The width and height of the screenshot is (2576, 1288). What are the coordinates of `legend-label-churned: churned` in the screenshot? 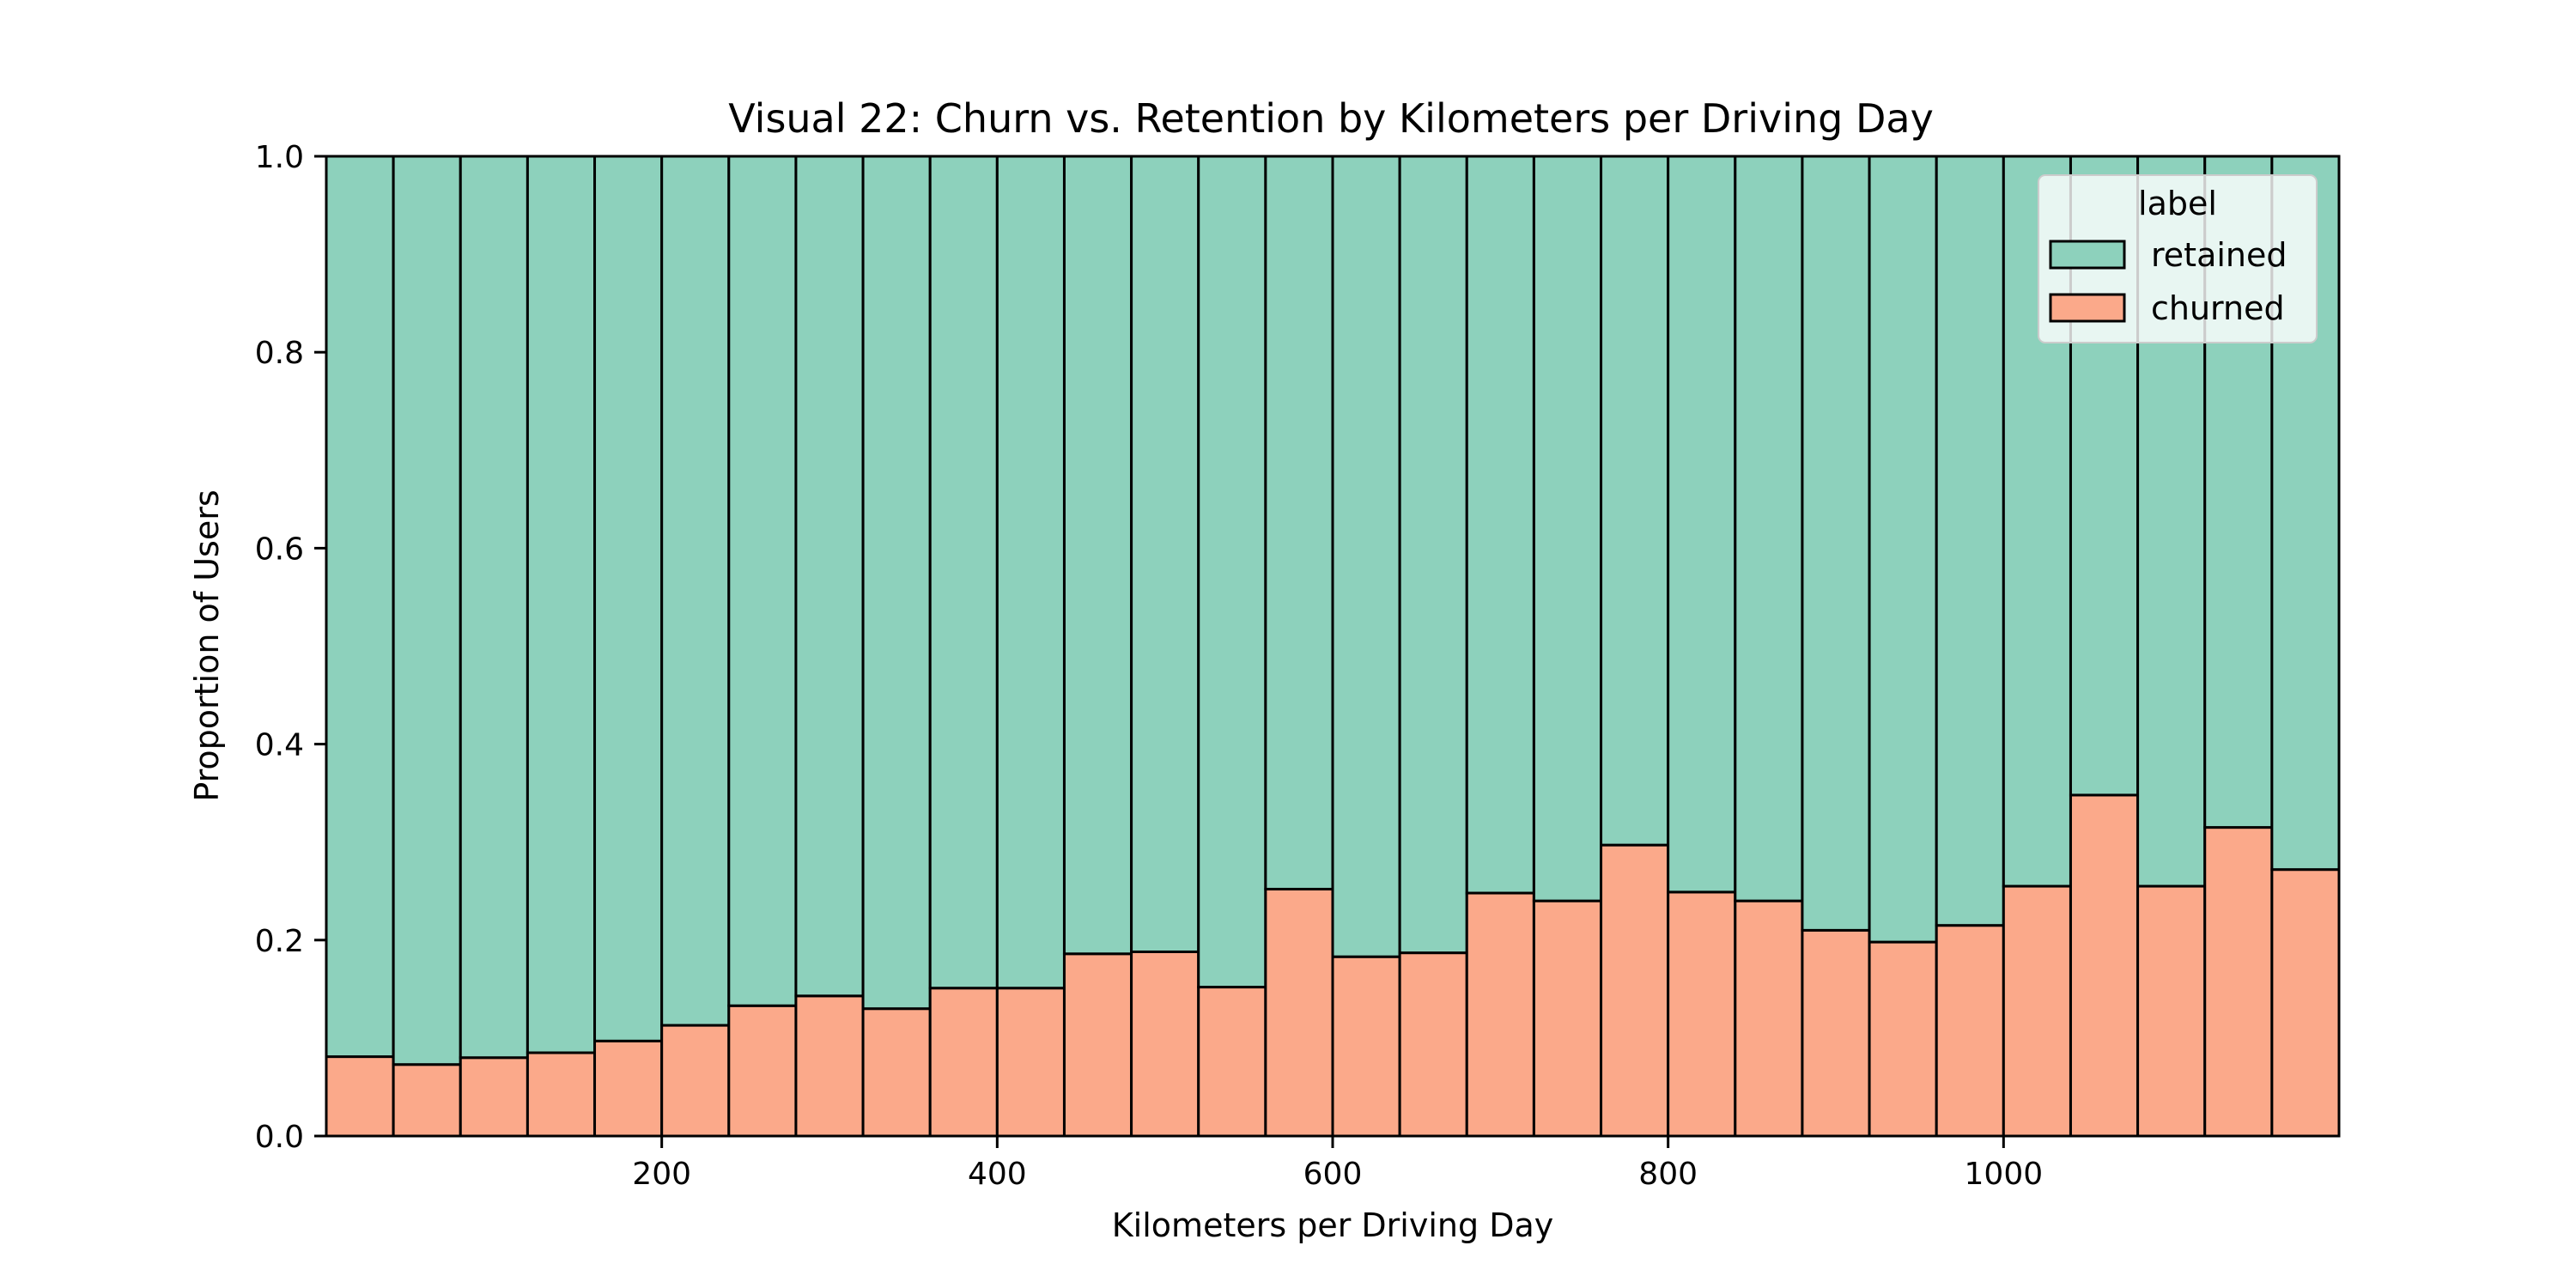 It's located at (2218, 308).